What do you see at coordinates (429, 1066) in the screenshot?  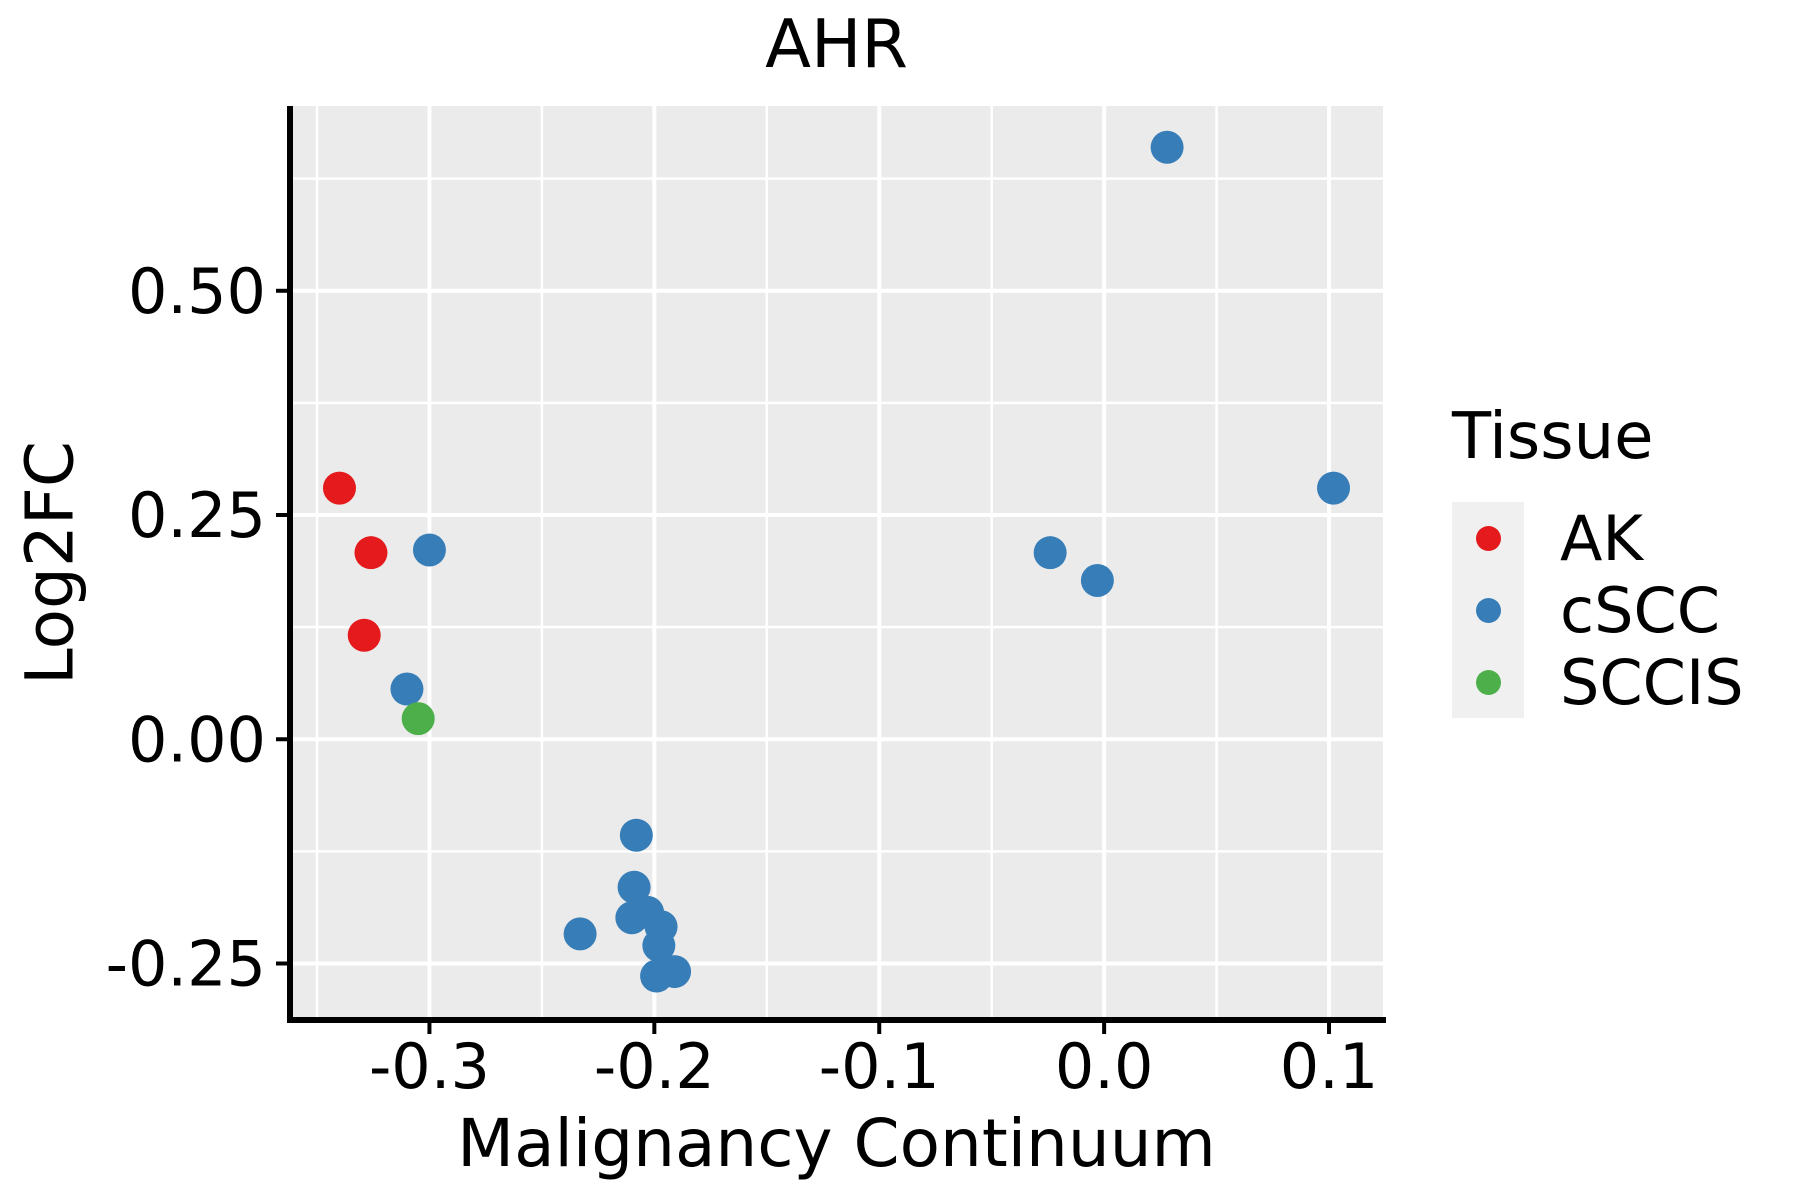 I see `x-tick-label: -0.3` at bounding box center [429, 1066].